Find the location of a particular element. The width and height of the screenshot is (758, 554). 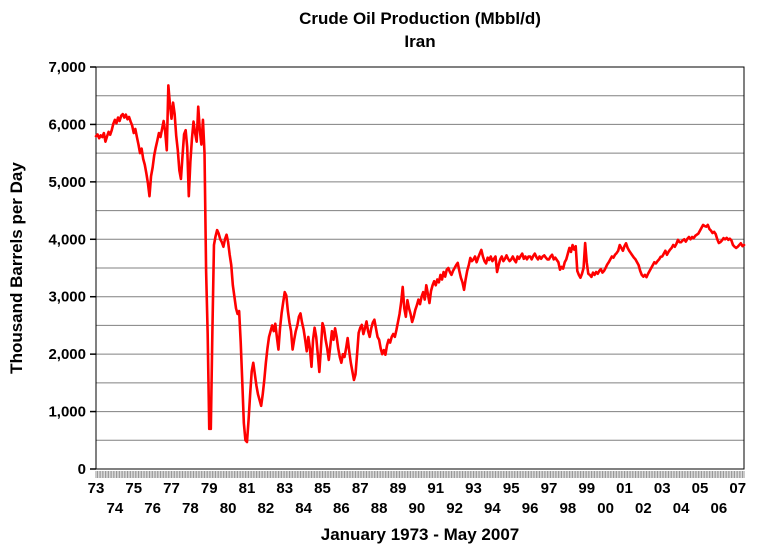

x-year-label-even: 92 is located at coordinates (454, 508).